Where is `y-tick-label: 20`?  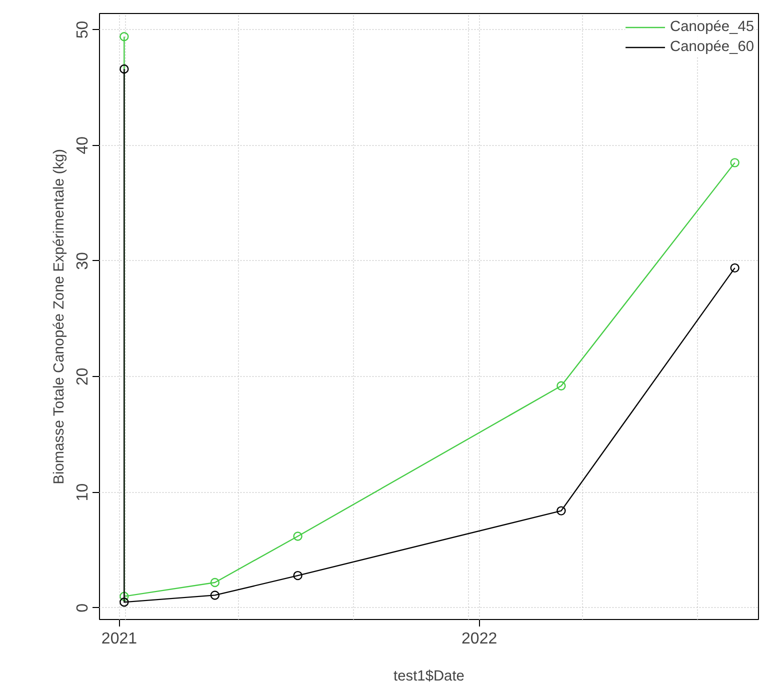 y-tick-label: 20 is located at coordinates (83, 377).